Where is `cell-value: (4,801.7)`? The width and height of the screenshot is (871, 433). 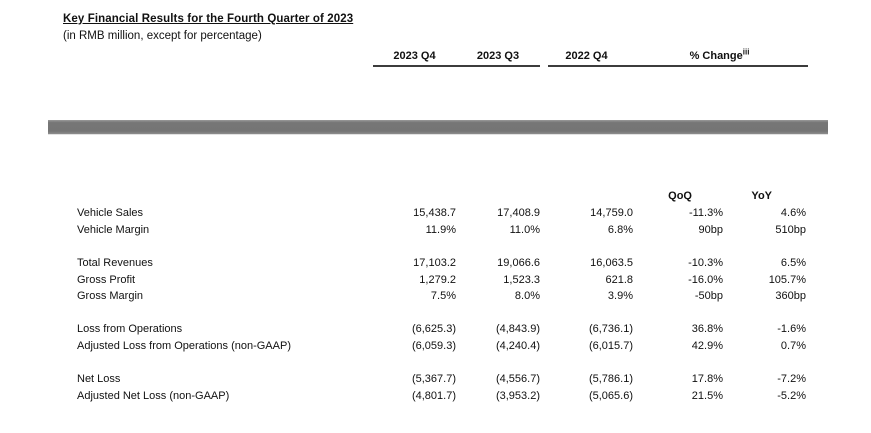 cell-value: (4,801.7) is located at coordinates (433, 395).